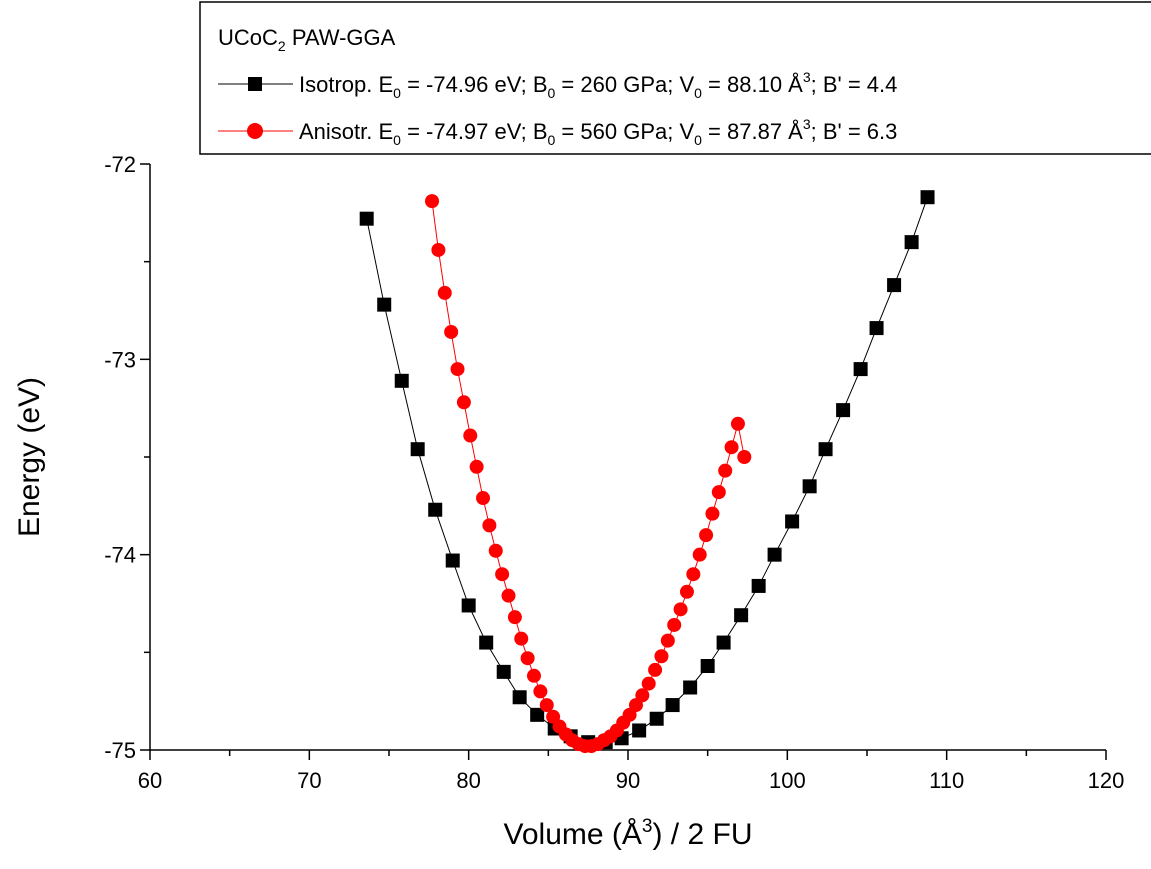 The height and width of the screenshot is (869, 1151). I want to click on x-tick-label: 90, so click(628, 780).